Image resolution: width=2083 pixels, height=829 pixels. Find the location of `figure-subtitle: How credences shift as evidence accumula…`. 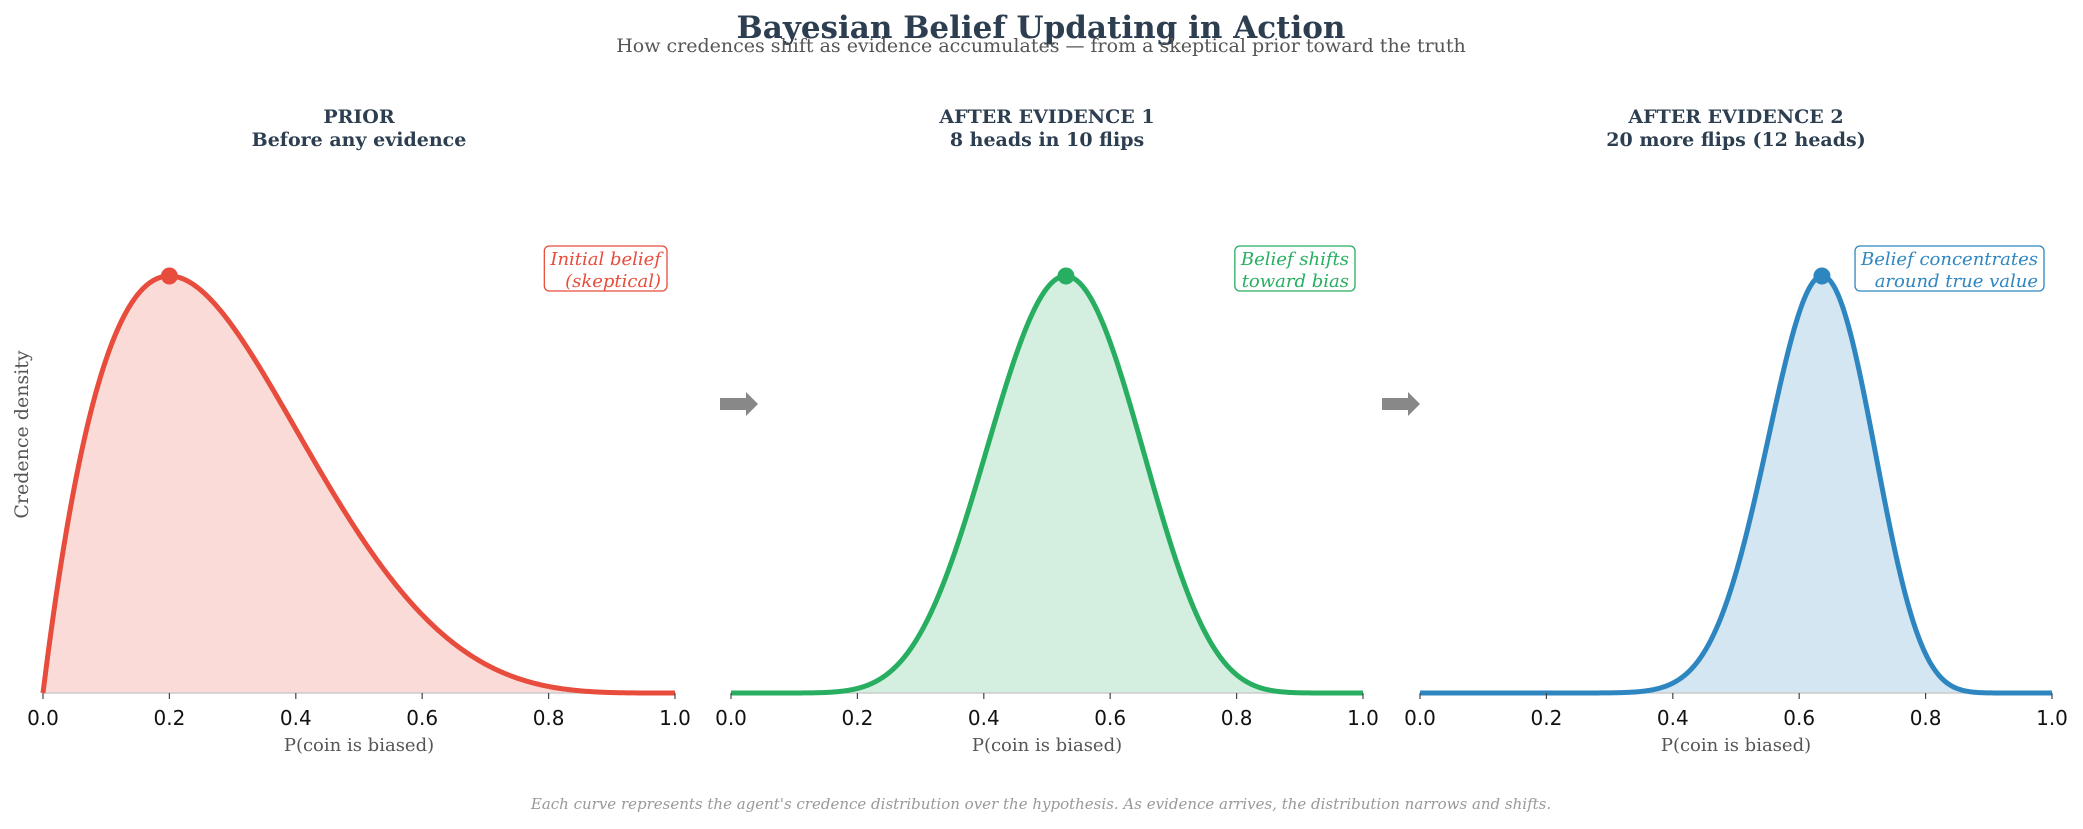

figure-subtitle: How credences shift as evidence accumula… is located at coordinates (1041, 46).